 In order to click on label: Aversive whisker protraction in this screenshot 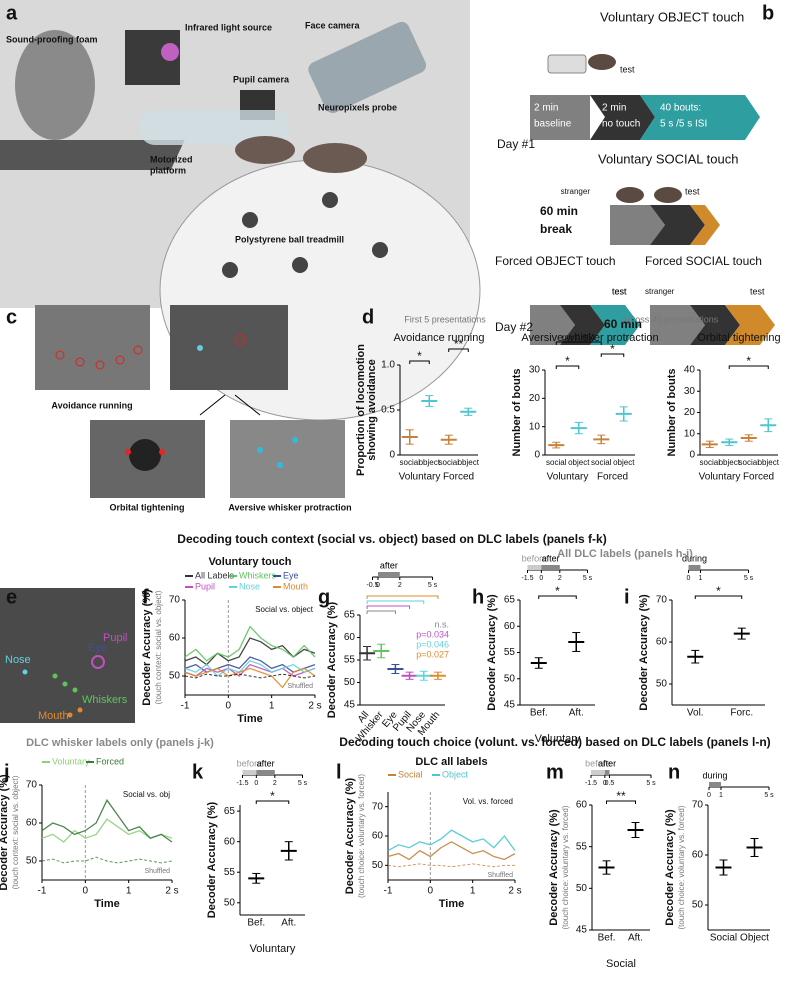, I will do `click(289, 507)`.